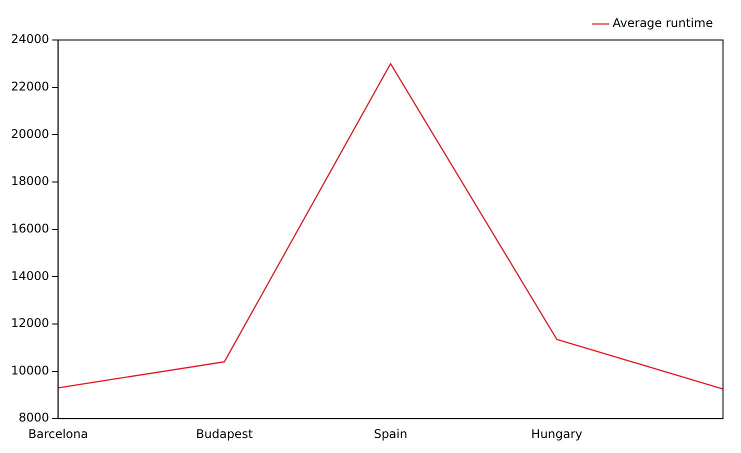 This screenshot has height=453, width=741. I want to click on y-tick-label: 24000, so click(30, 39).